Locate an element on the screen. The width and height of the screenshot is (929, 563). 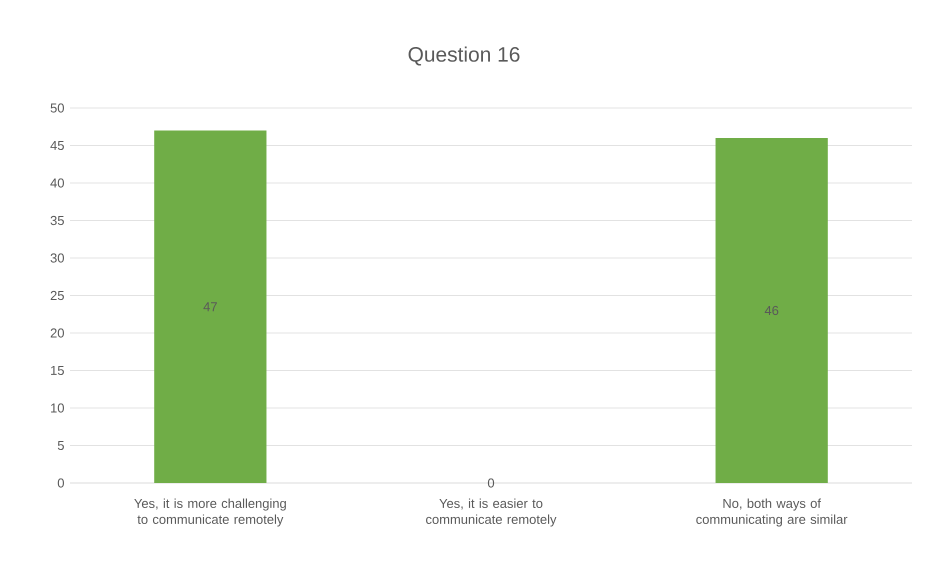
y-tick-label: 15 is located at coordinates (57, 371).